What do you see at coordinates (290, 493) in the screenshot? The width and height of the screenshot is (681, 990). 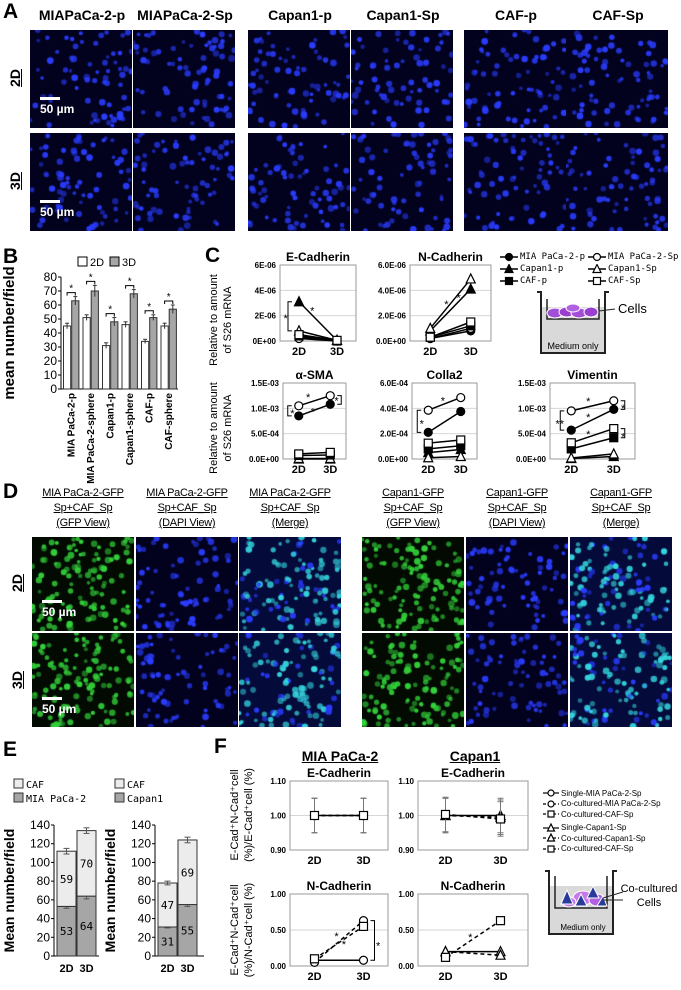 I see `d-header-line: MIA PaCa-2-GFP` at bounding box center [290, 493].